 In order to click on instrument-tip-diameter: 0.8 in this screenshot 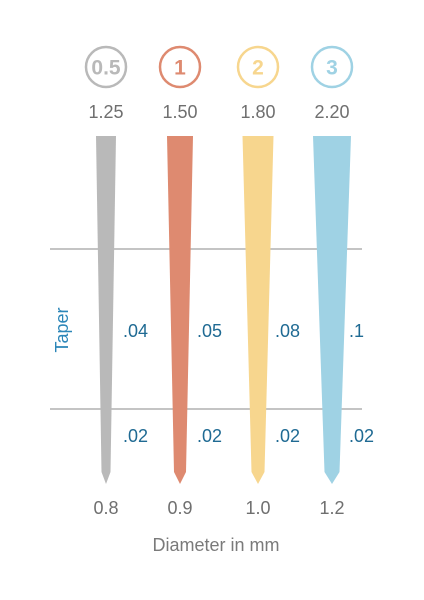, I will do `click(105, 508)`.